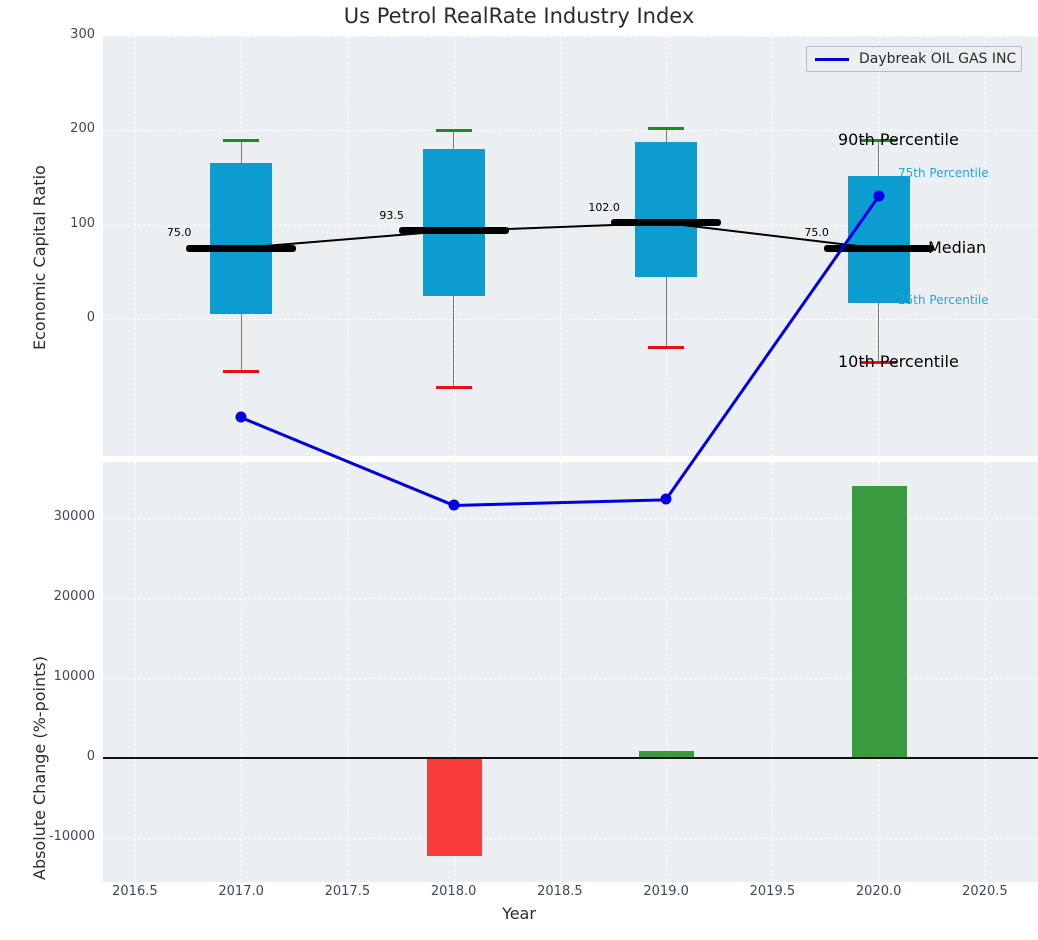 The width and height of the screenshot is (1038, 940). What do you see at coordinates (519, 913) in the screenshot?
I see `x-axis-label: Year` at bounding box center [519, 913].